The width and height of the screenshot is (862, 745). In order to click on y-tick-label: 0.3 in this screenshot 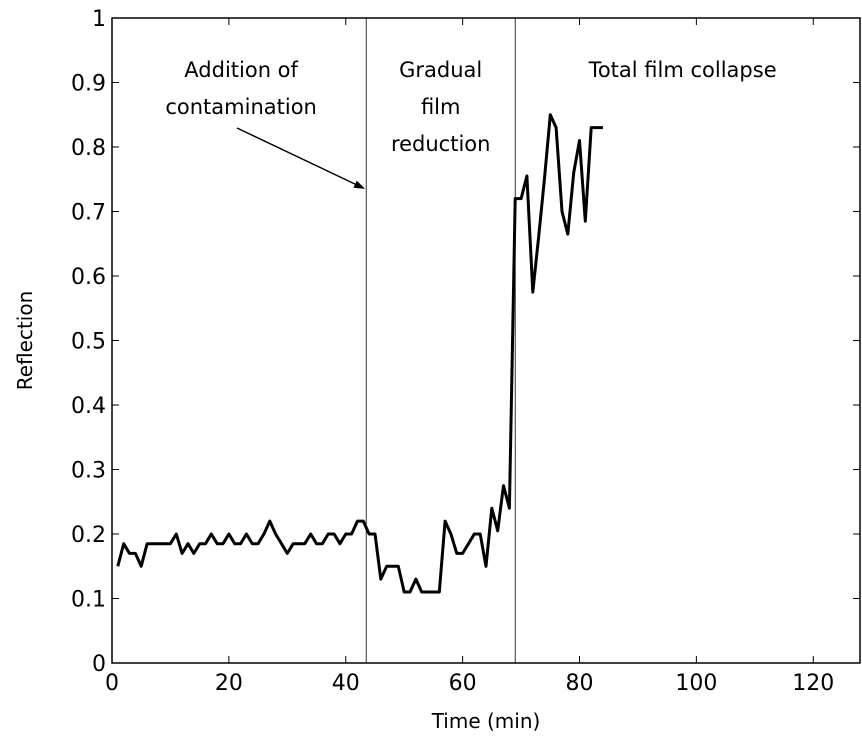, I will do `click(88, 471)`.